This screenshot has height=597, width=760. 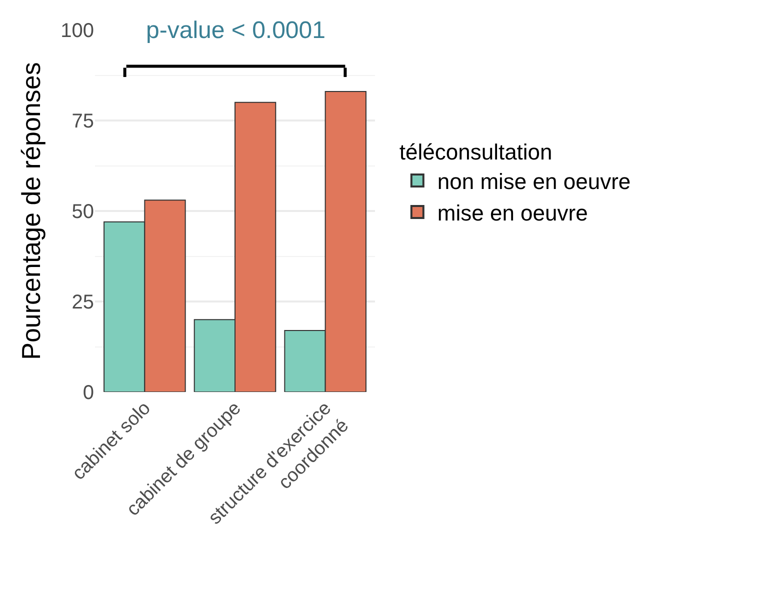 I want to click on y-tick-label: 100, so click(x=77, y=31).